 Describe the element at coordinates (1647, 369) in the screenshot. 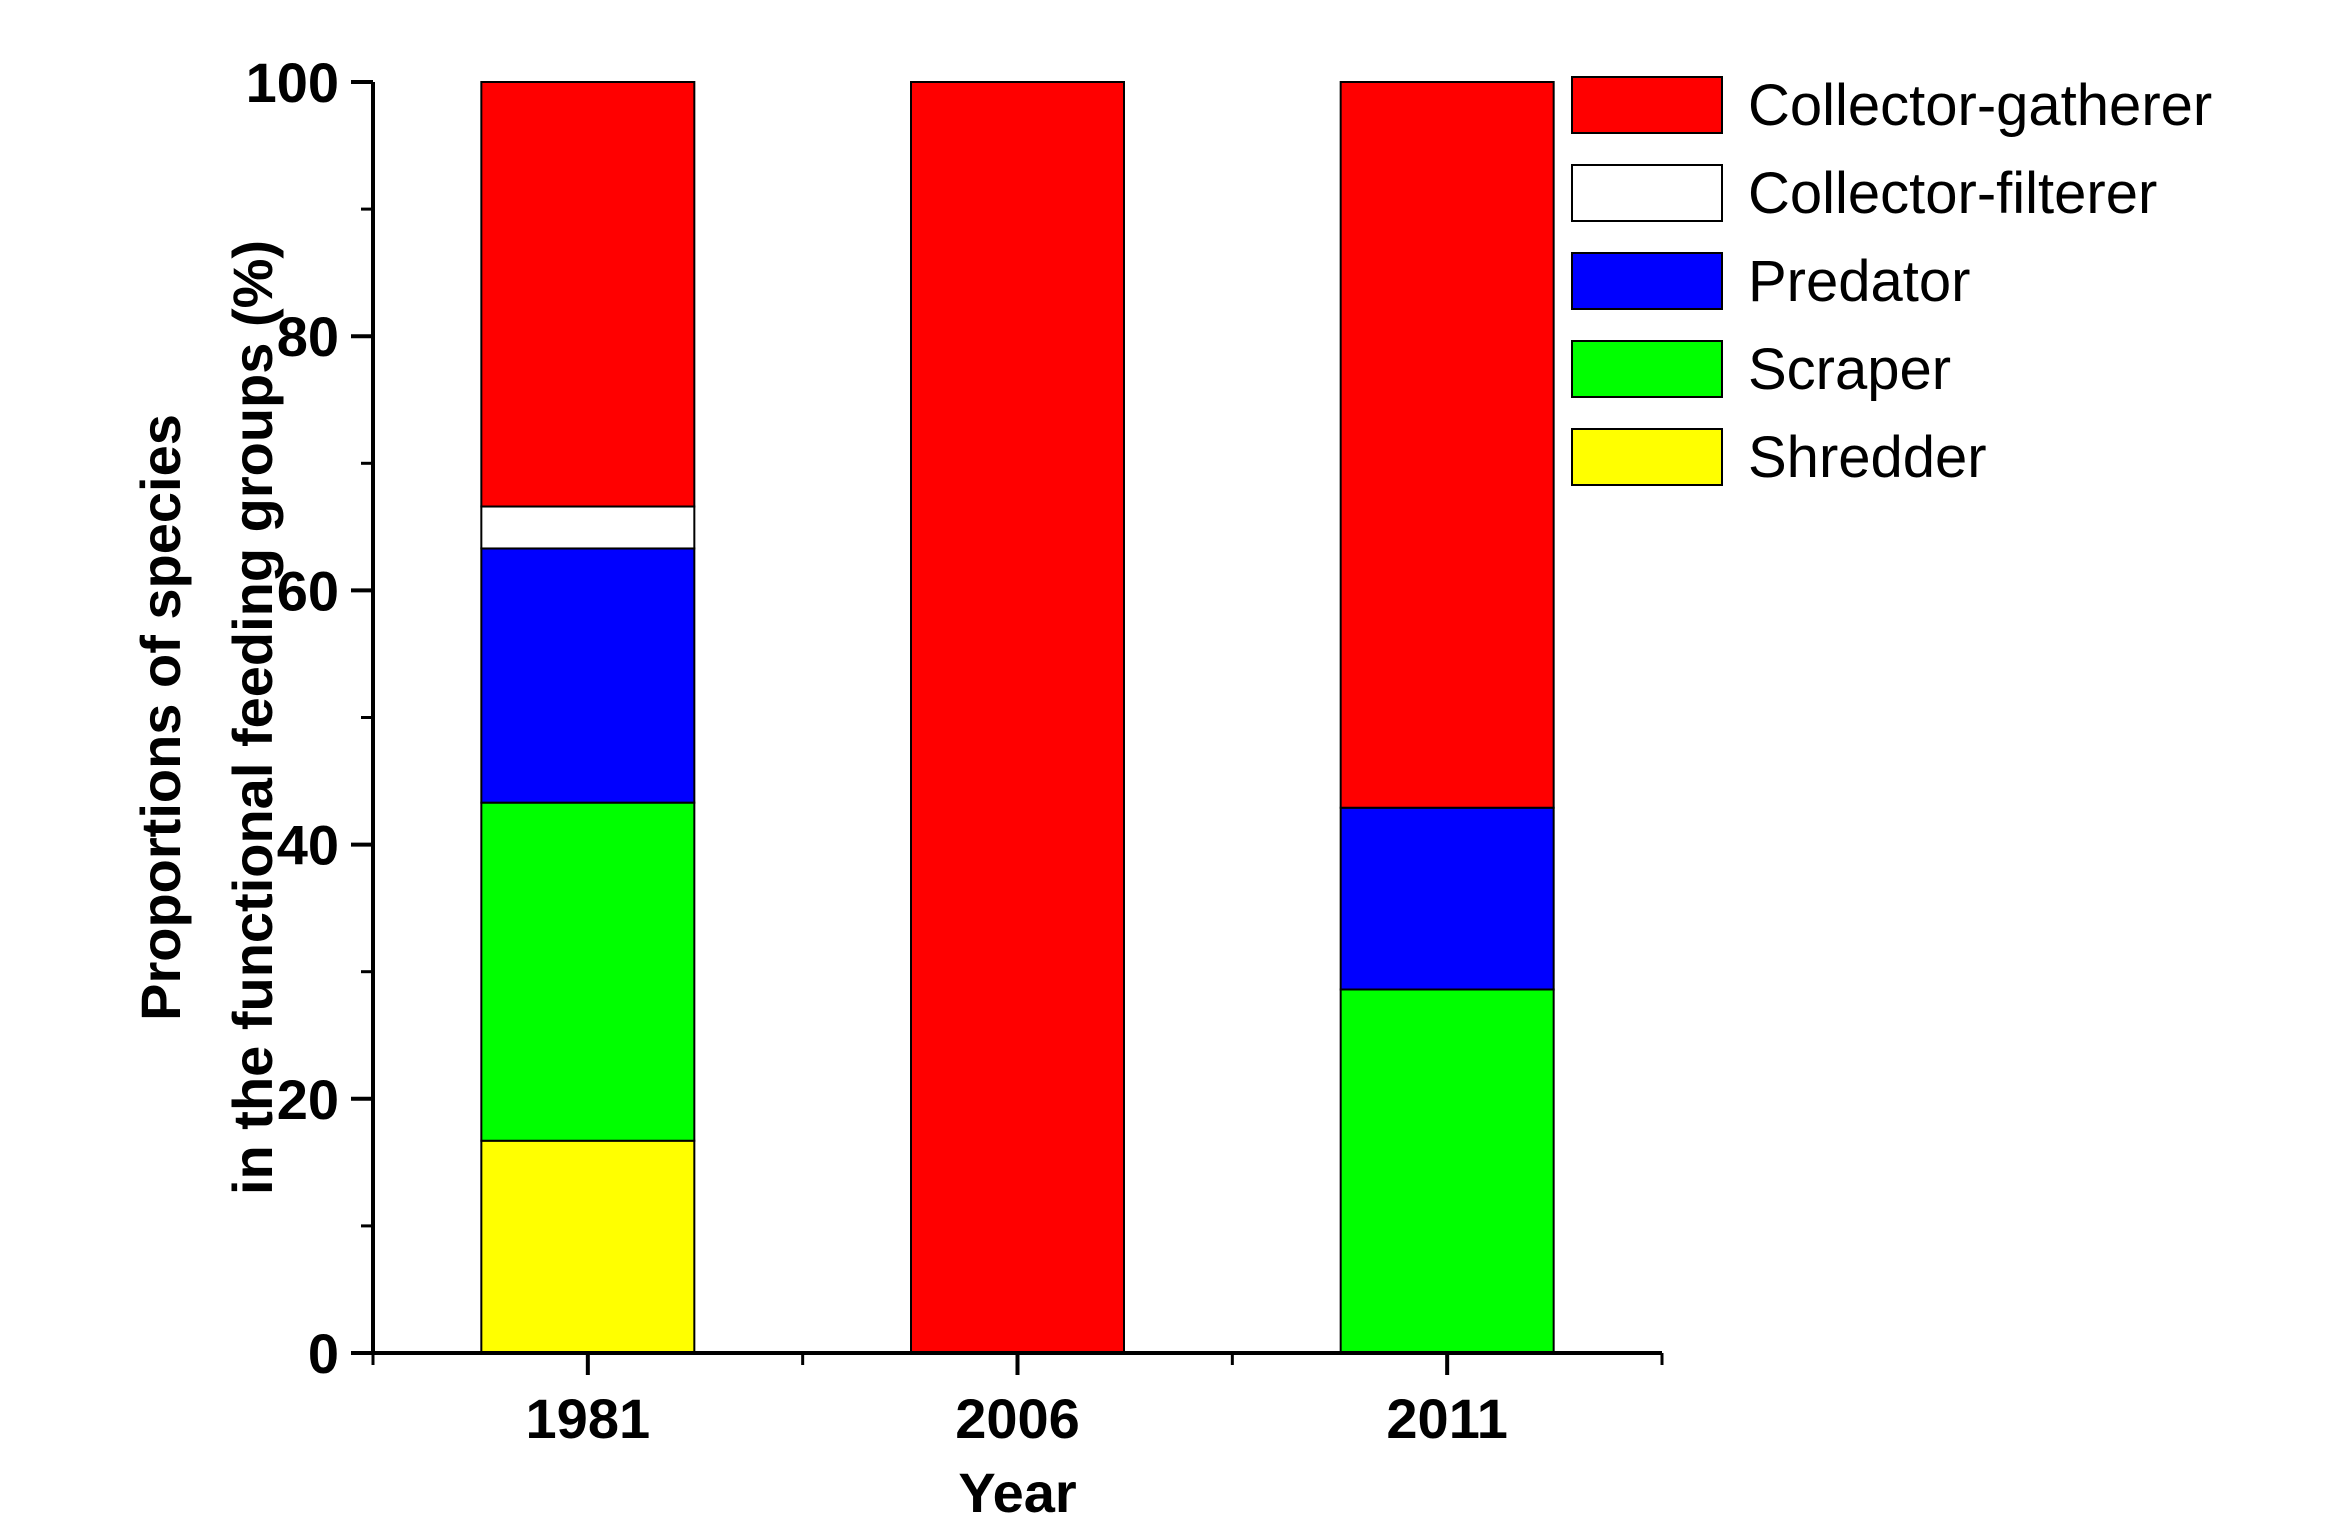

I see `legend-swatch-scraper` at that location.